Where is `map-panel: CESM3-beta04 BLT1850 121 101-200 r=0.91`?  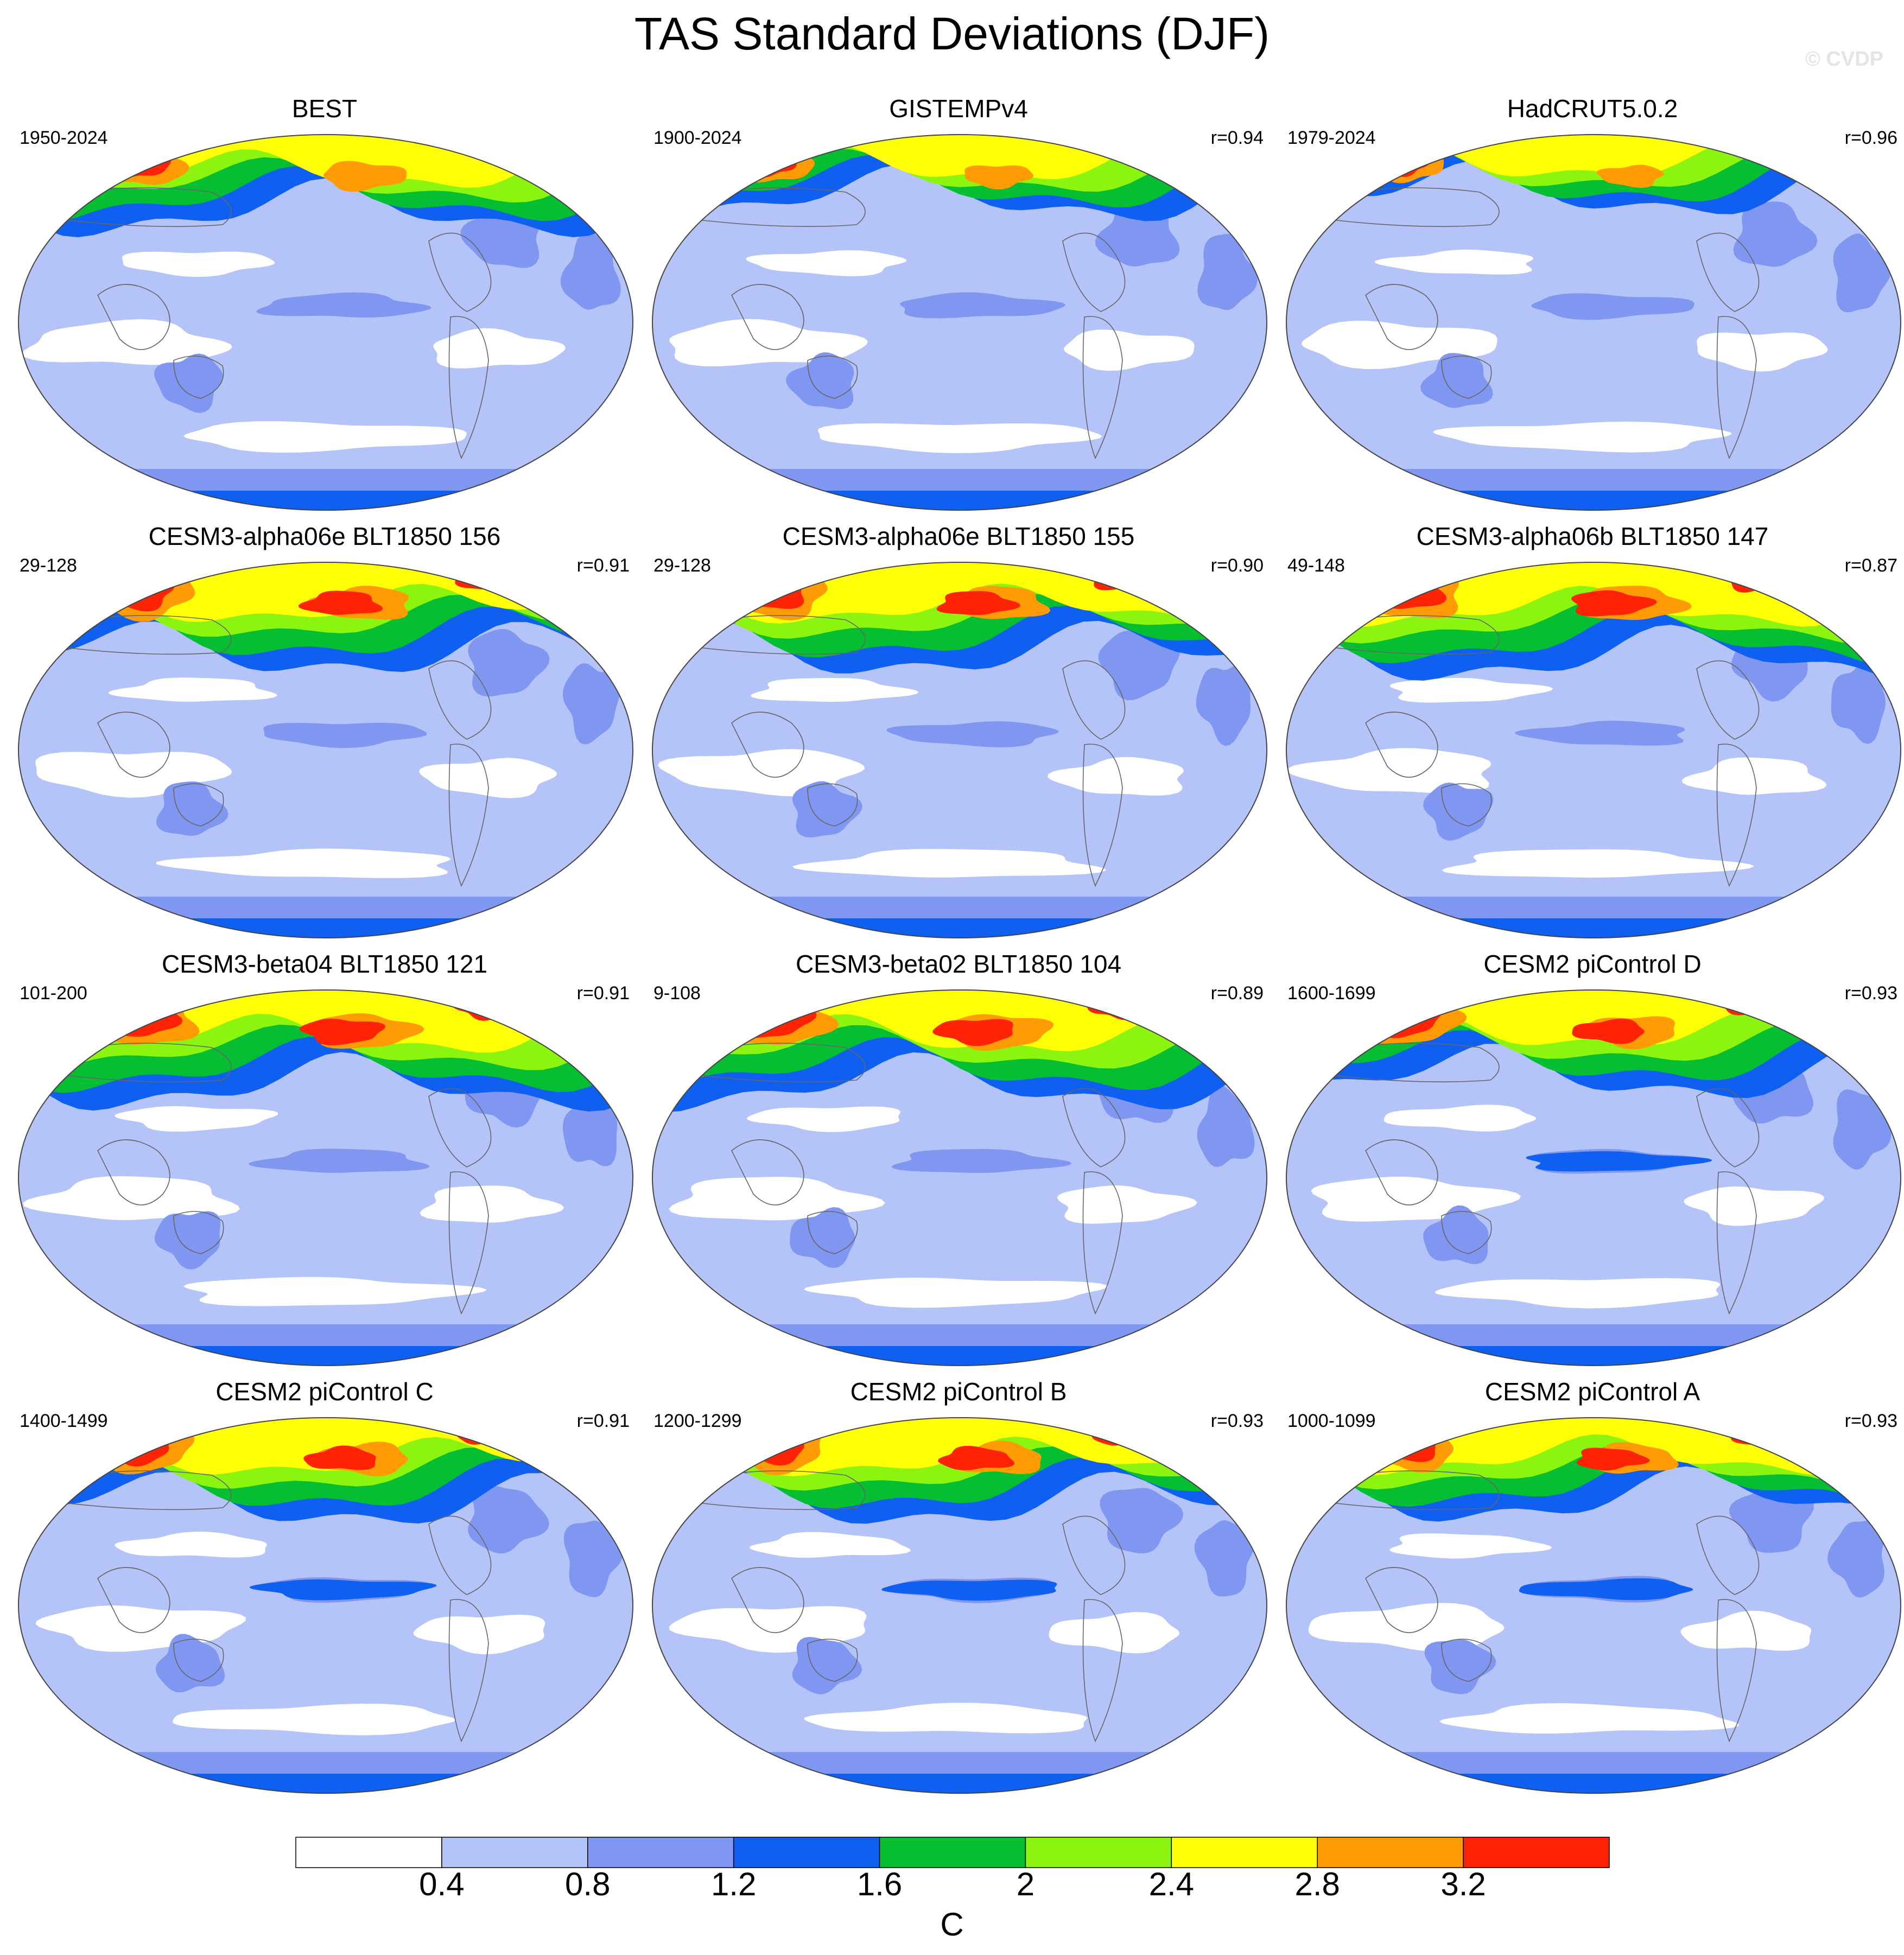 map-panel: CESM3-beta04 BLT1850 121 101-200 r=0.91 is located at coordinates (324, 1163).